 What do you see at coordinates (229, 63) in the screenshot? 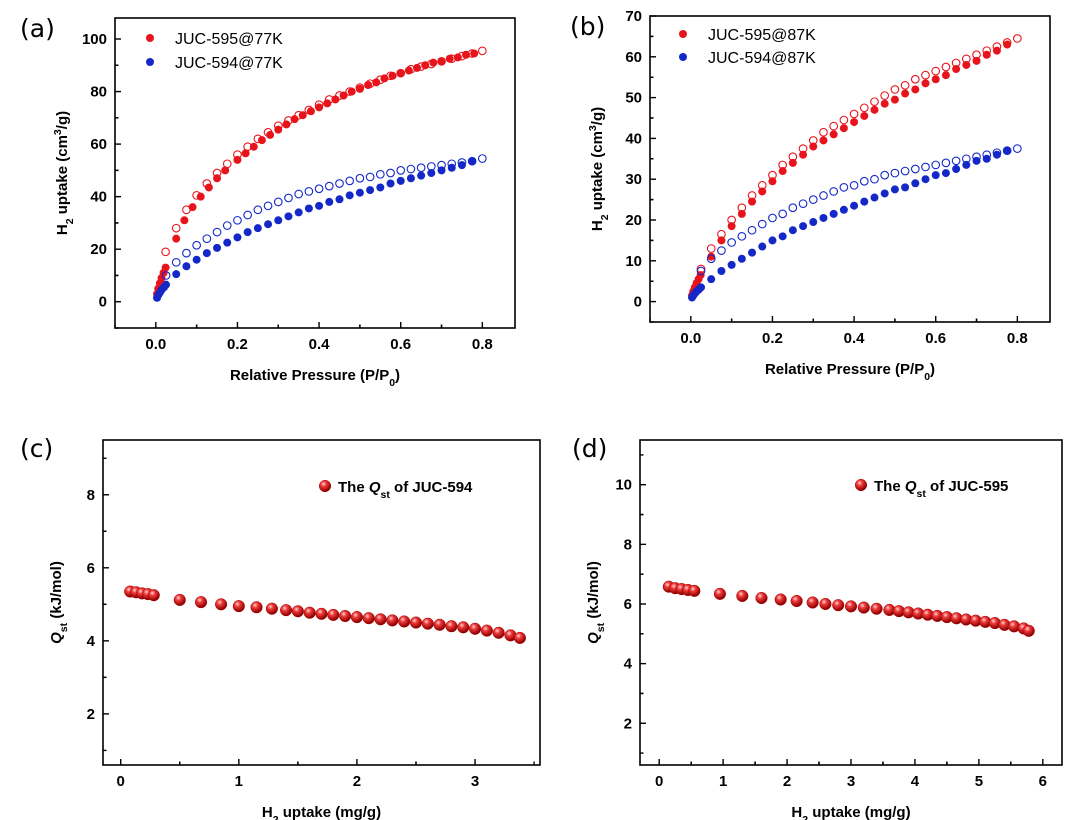
I see `legend-label: JUC-594@77K` at bounding box center [229, 63].